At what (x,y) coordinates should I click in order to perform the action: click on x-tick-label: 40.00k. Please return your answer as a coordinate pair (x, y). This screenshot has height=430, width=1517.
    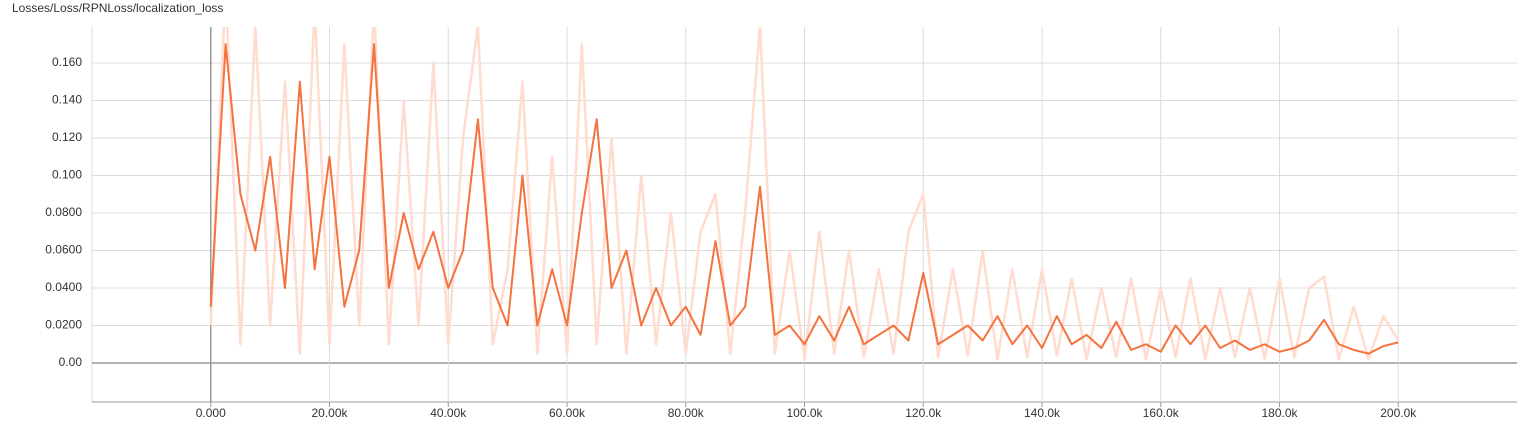
    Looking at the image, I should click on (448, 413).